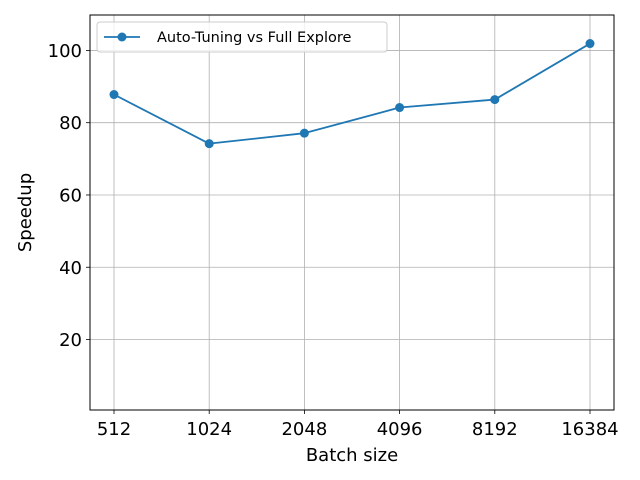 Image resolution: width=640 pixels, height=480 pixels. What do you see at coordinates (70, 123) in the screenshot?
I see `y-tick-label: 80` at bounding box center [70, 123].